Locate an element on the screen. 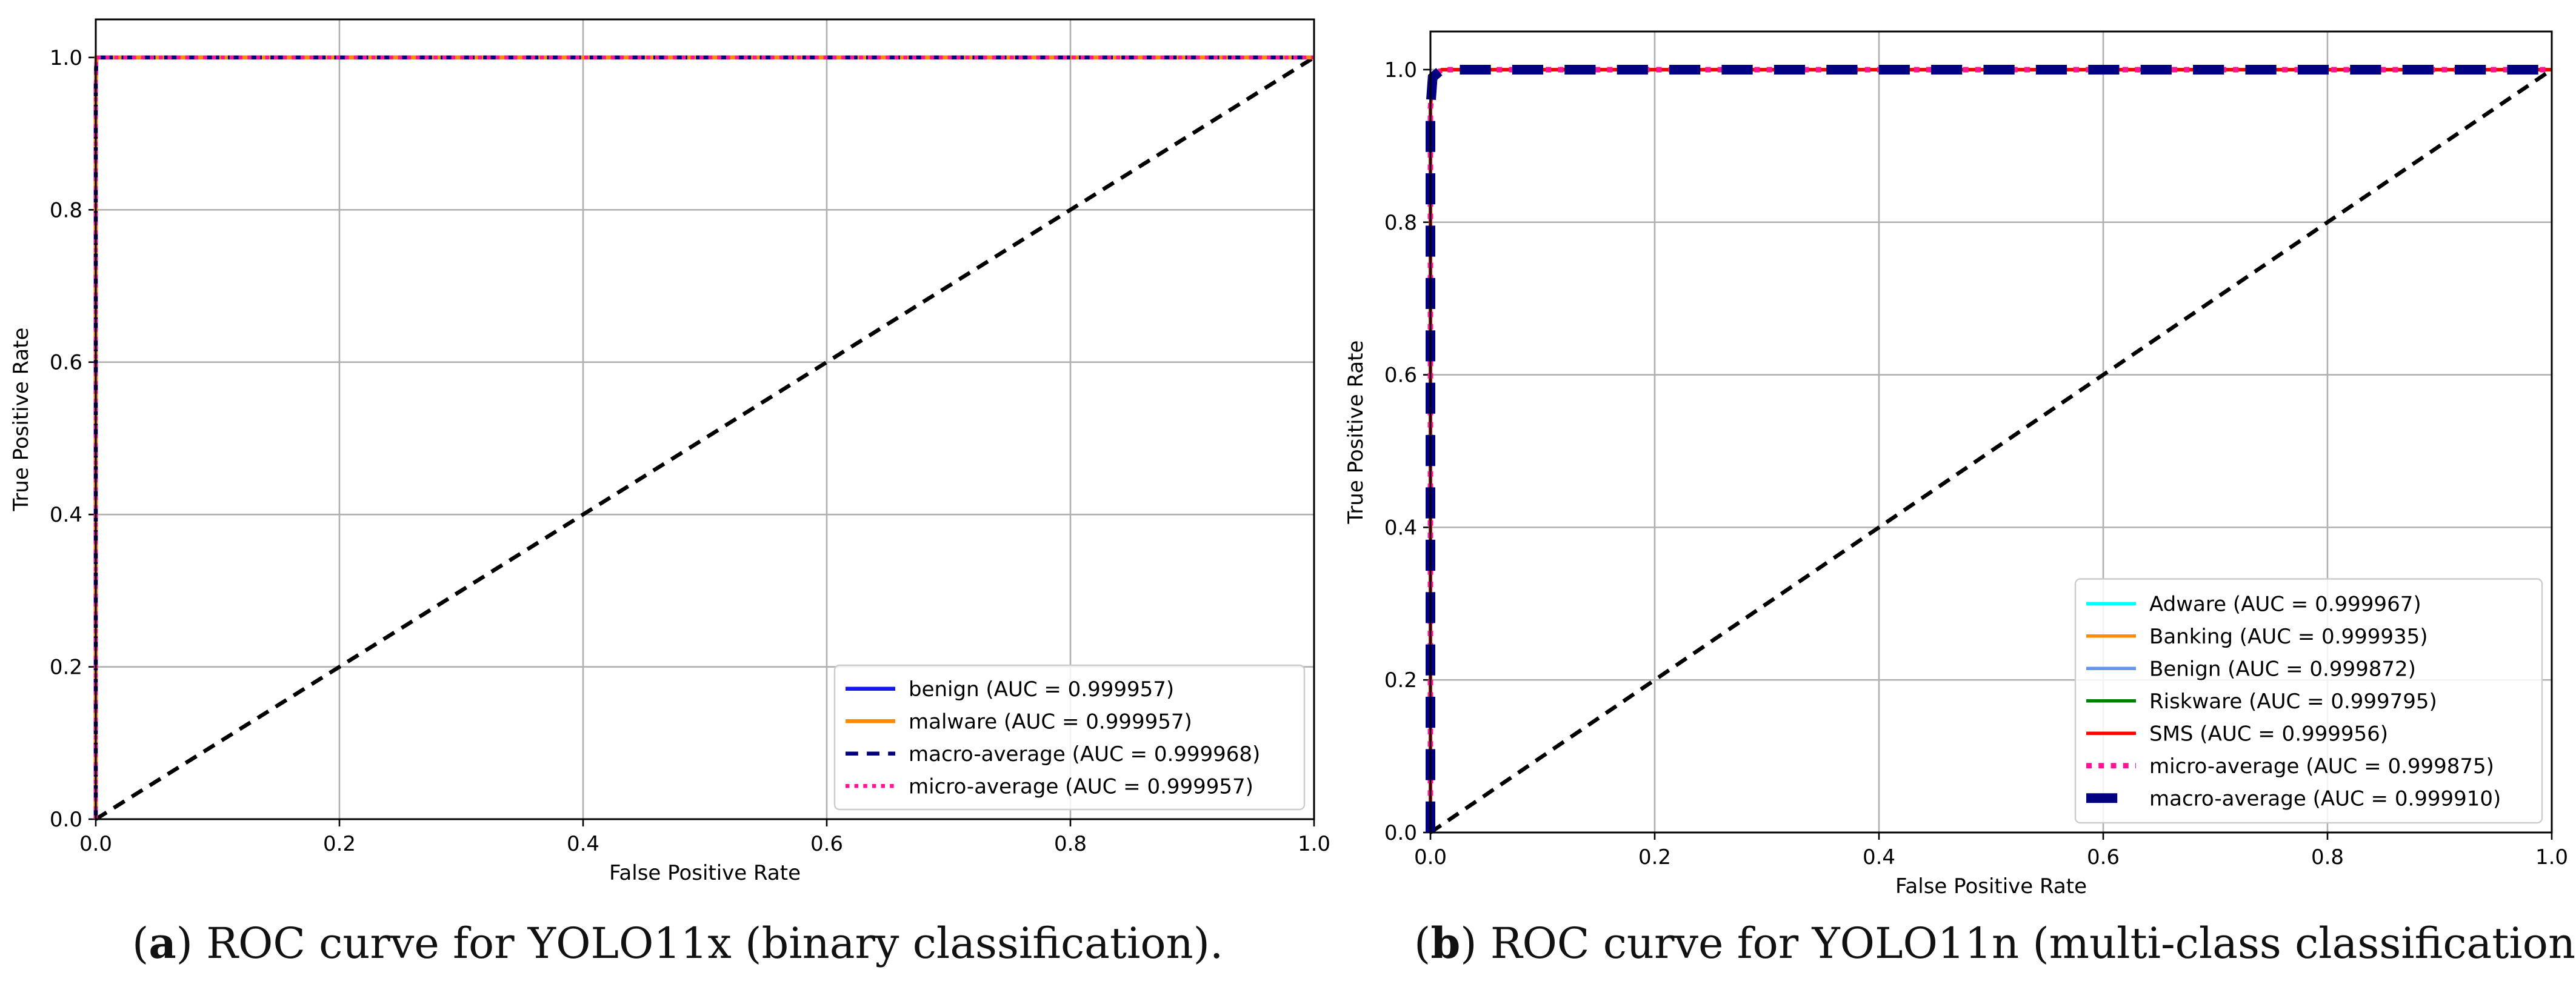 The image size is (2576, 987). legend-label-1: benign (AUC = 0.999957) is located at coordinates (1041, 689).